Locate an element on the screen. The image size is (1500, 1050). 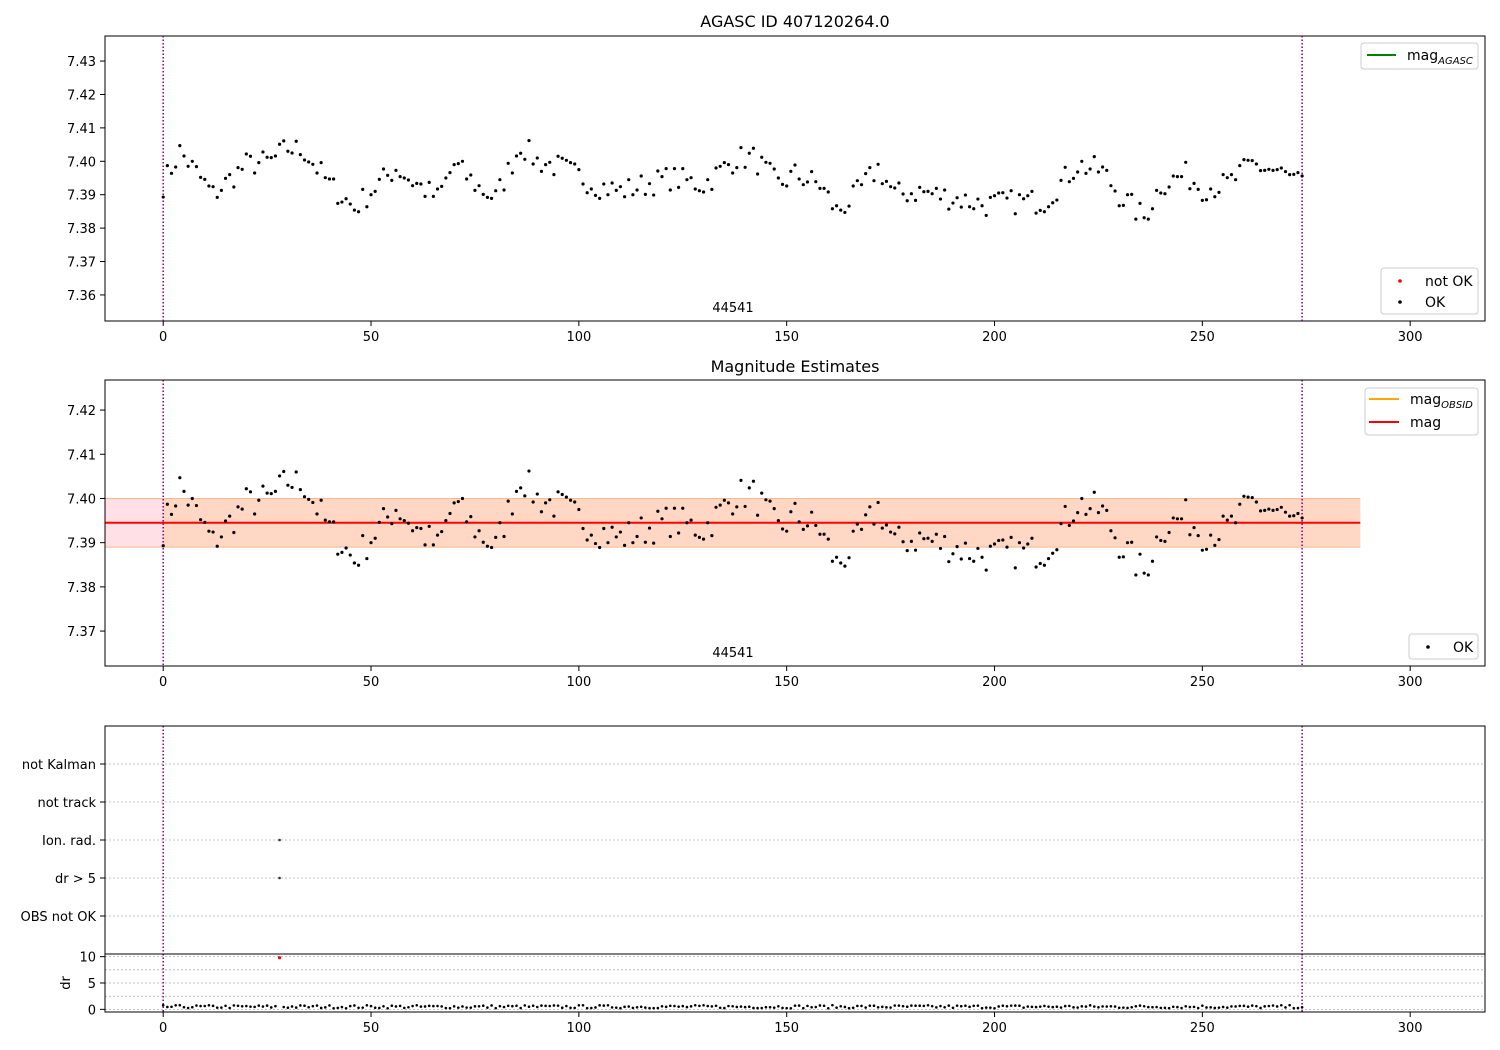
panel-4-ylabel: dr is located at coordinates (66, 983).